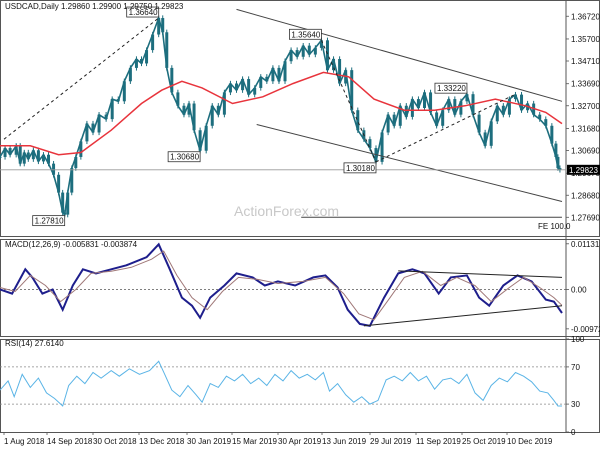  I want to click on xtick-label: 29 Jul 2019, so click(391, 441).